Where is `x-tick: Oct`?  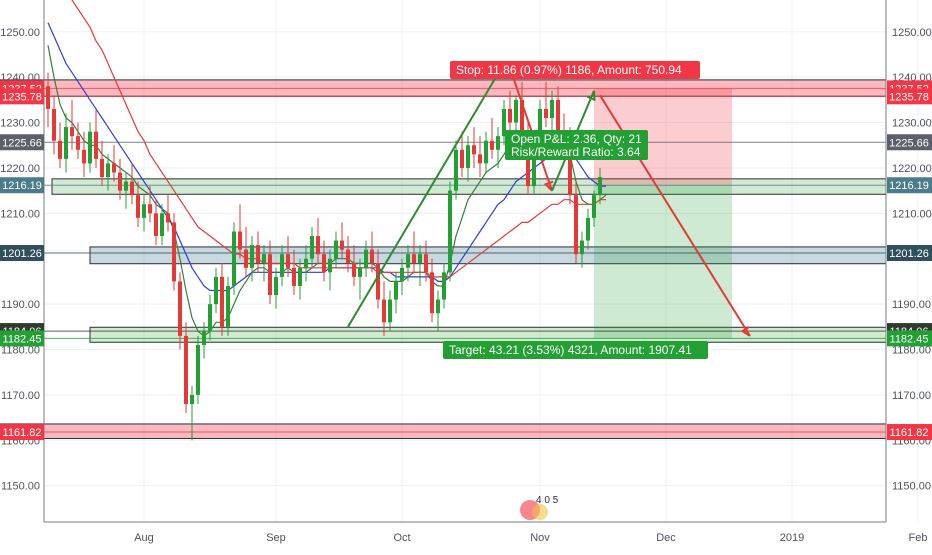
x-tick: Oct is located at coordinates (401, 538).